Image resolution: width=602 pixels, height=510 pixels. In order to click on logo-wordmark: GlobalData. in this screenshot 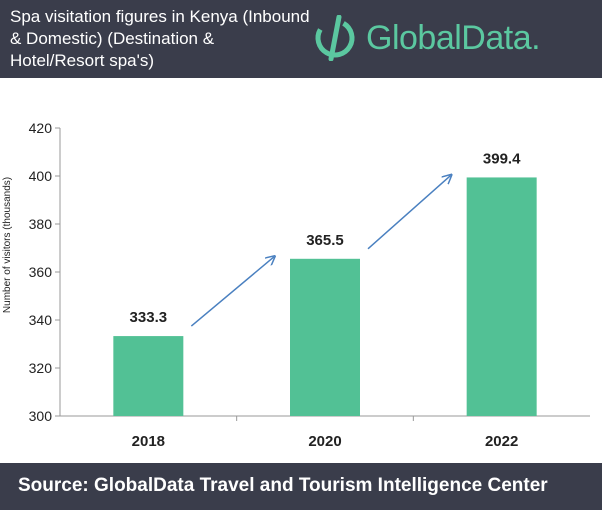, I will do `click(453, 37)`.